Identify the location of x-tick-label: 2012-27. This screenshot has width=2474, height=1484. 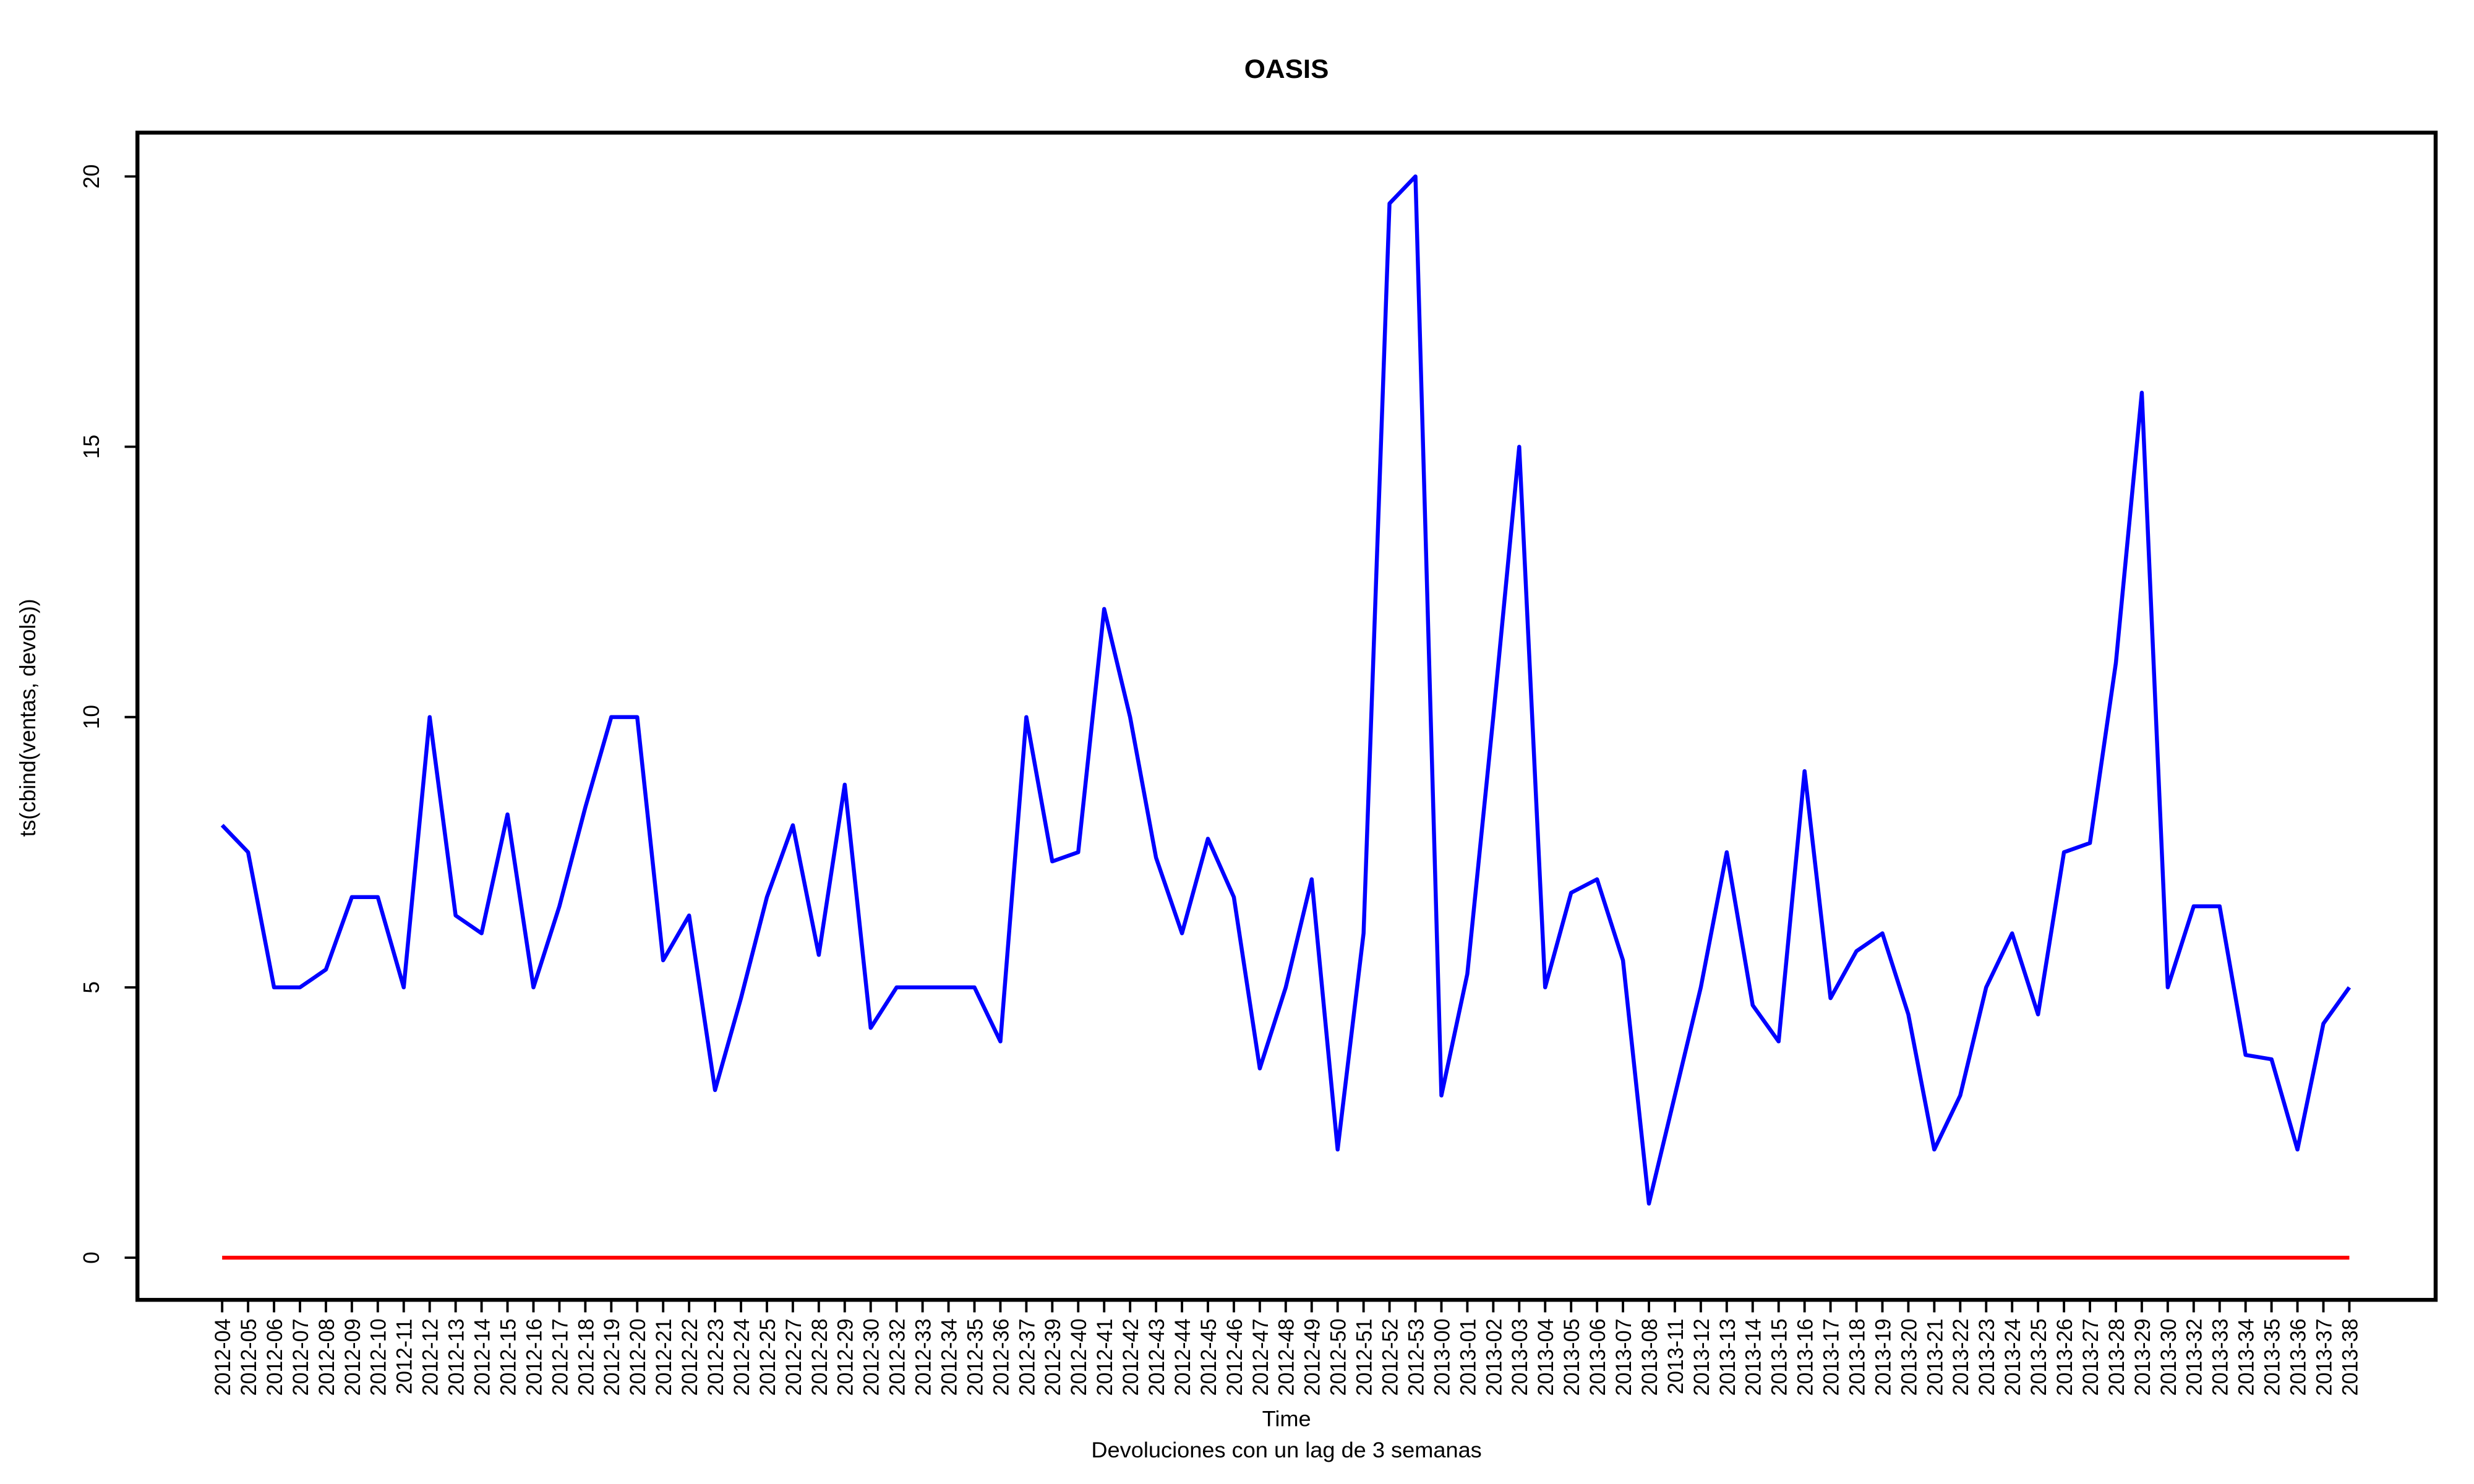
(794, 1357).